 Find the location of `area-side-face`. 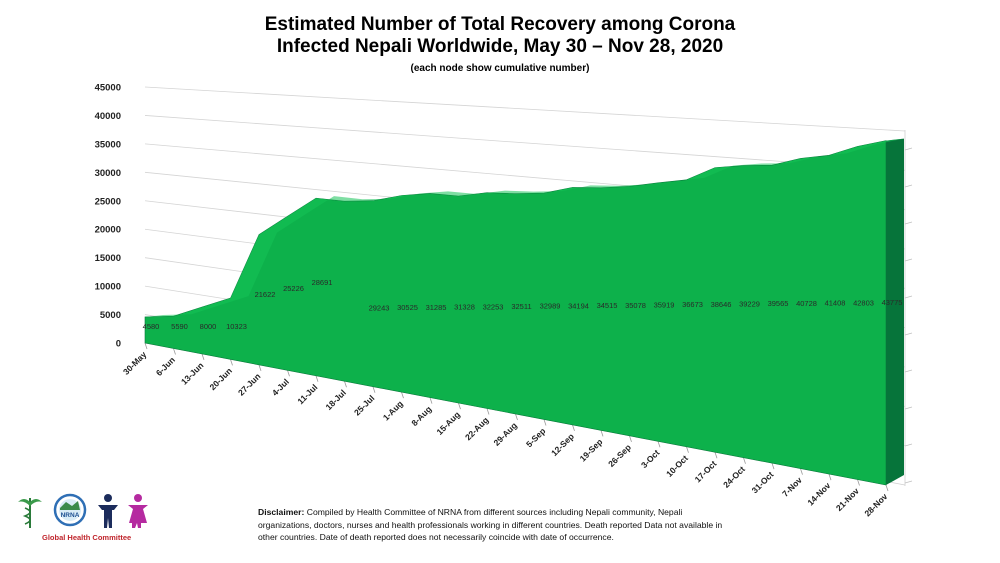

area-side-face is located at coordinates (895, 312).